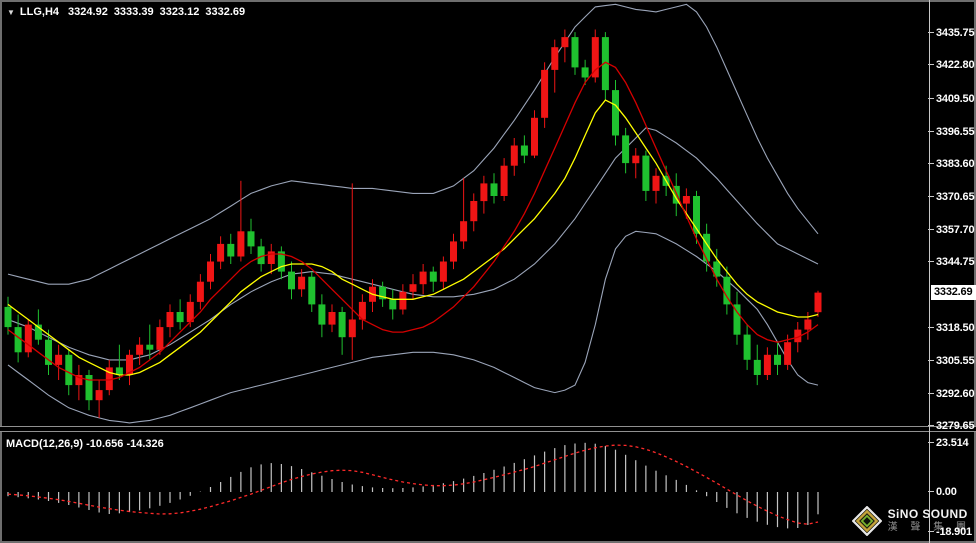 The image size is (976, 543). What do you see at coordinates (942, 492) in the screenshot?
I see `macd-axis-label: 0.00` at bounding box center [942, 492].